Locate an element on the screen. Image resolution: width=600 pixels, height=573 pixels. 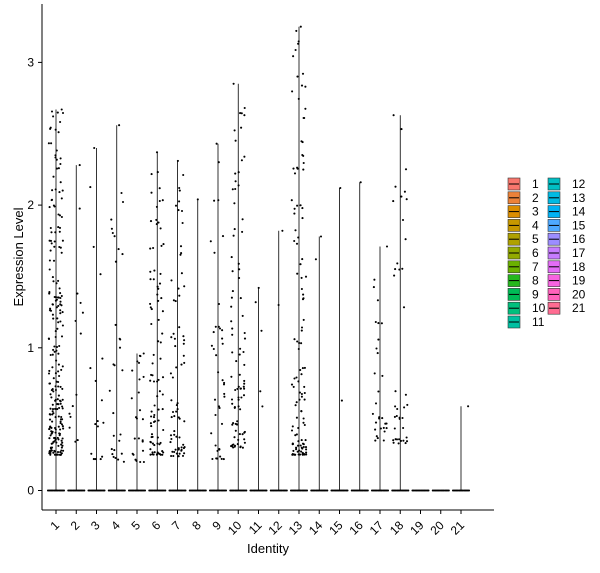
x-ticks: 123456789101112131415161718192021 is located at coordinates (257, 524).